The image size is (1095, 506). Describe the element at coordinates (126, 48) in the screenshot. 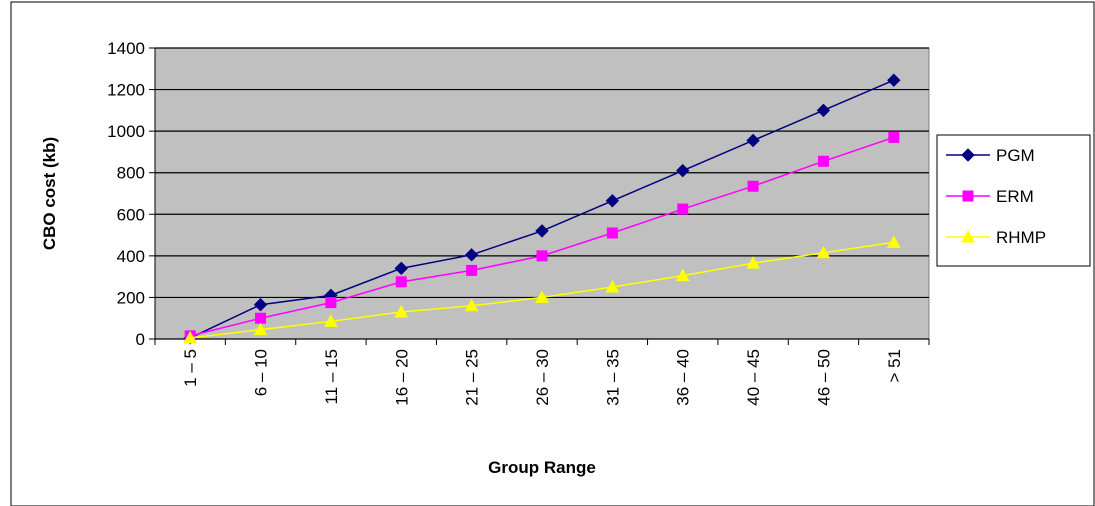

I see `y-tick-label: 1400` at that location.